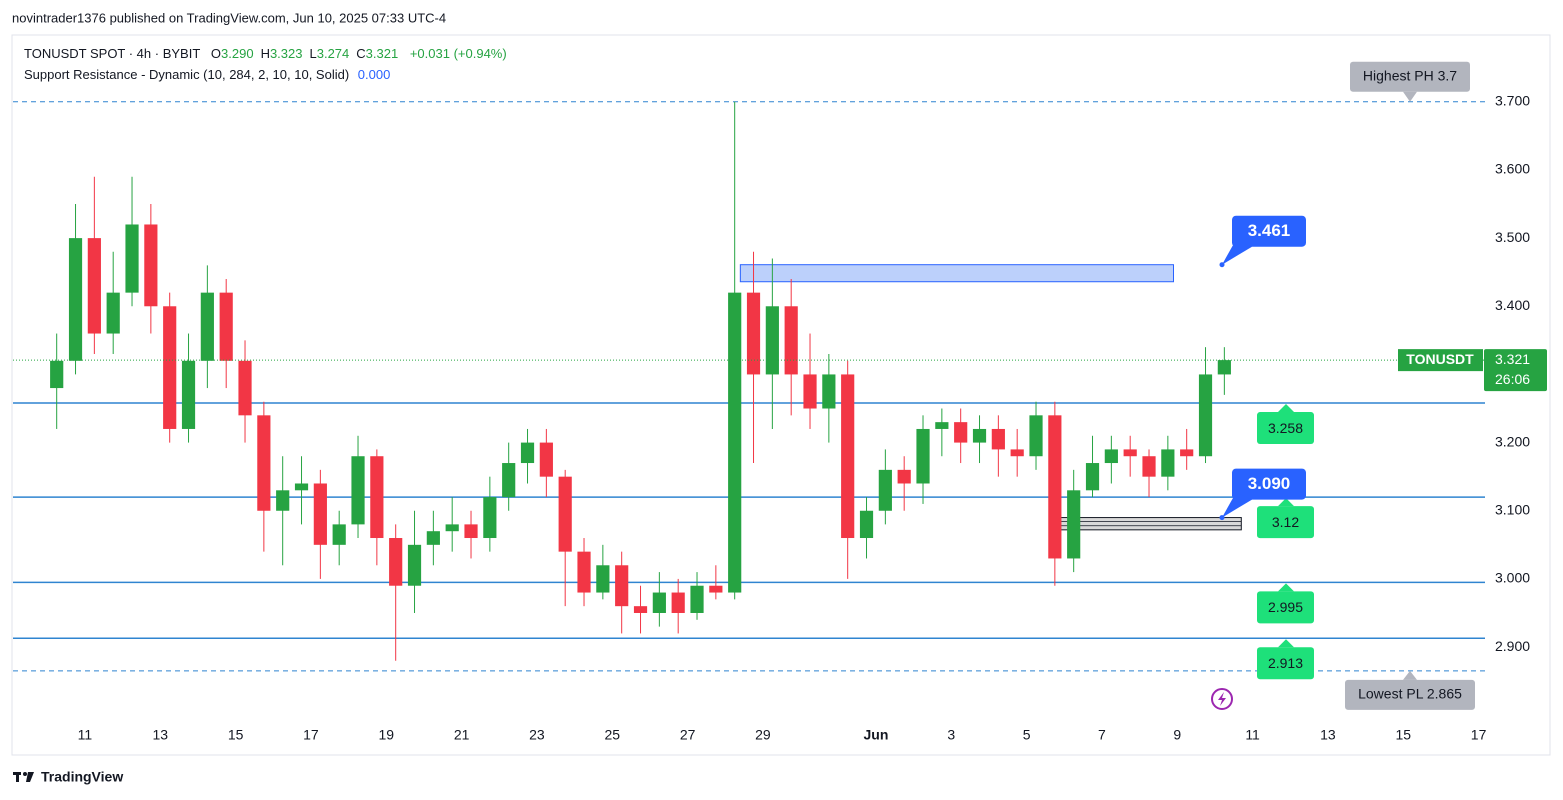 Image resolution: width=1563 pixels, height=800 pixels. What do you see at coordinates (1403, 735) in the screenshot?
I see `x-tick-label: 15` at bounding box center [1403, 735].